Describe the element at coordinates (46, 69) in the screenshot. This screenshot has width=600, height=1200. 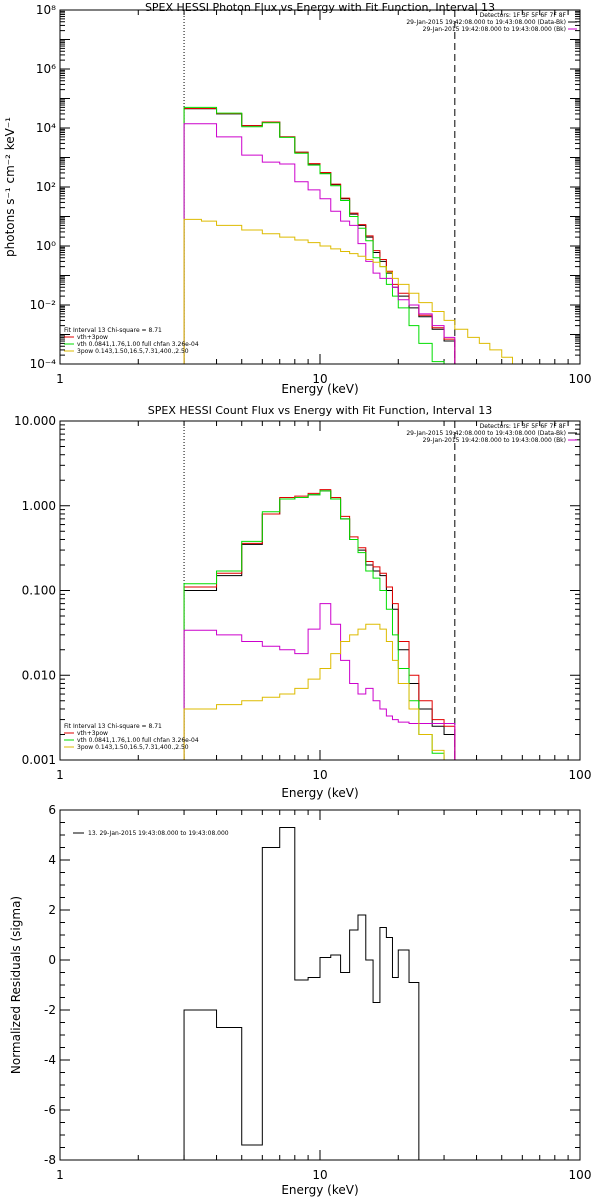
I see `y-tick-label: 10⁶` at that location.